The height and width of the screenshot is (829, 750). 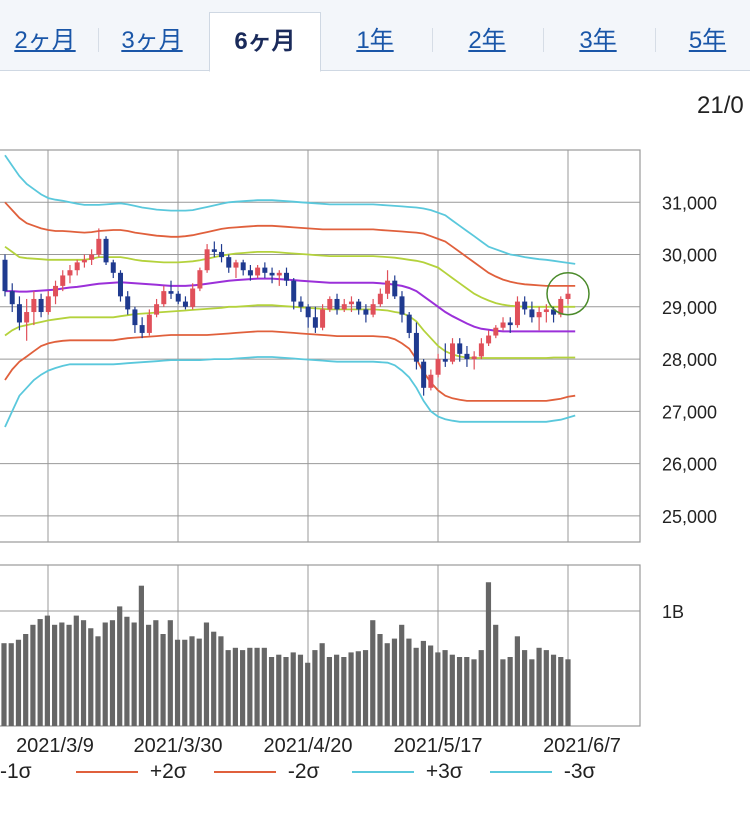 I want to click on legend-label: +3σ, so click(x=444, y=771).